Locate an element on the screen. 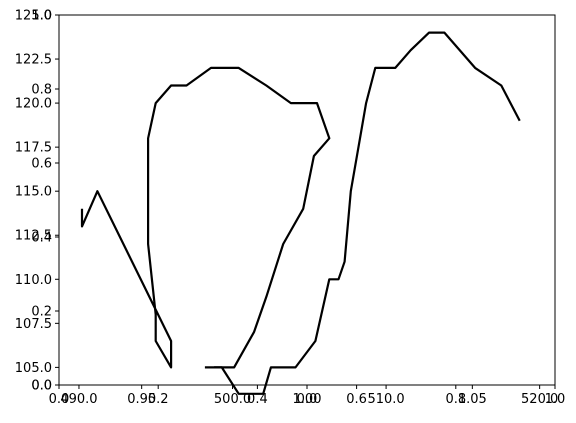 The height and width of the screenshot is (423, 576). axis-main-y-tick-label: 125.0 is located at coordinates (33, 16).